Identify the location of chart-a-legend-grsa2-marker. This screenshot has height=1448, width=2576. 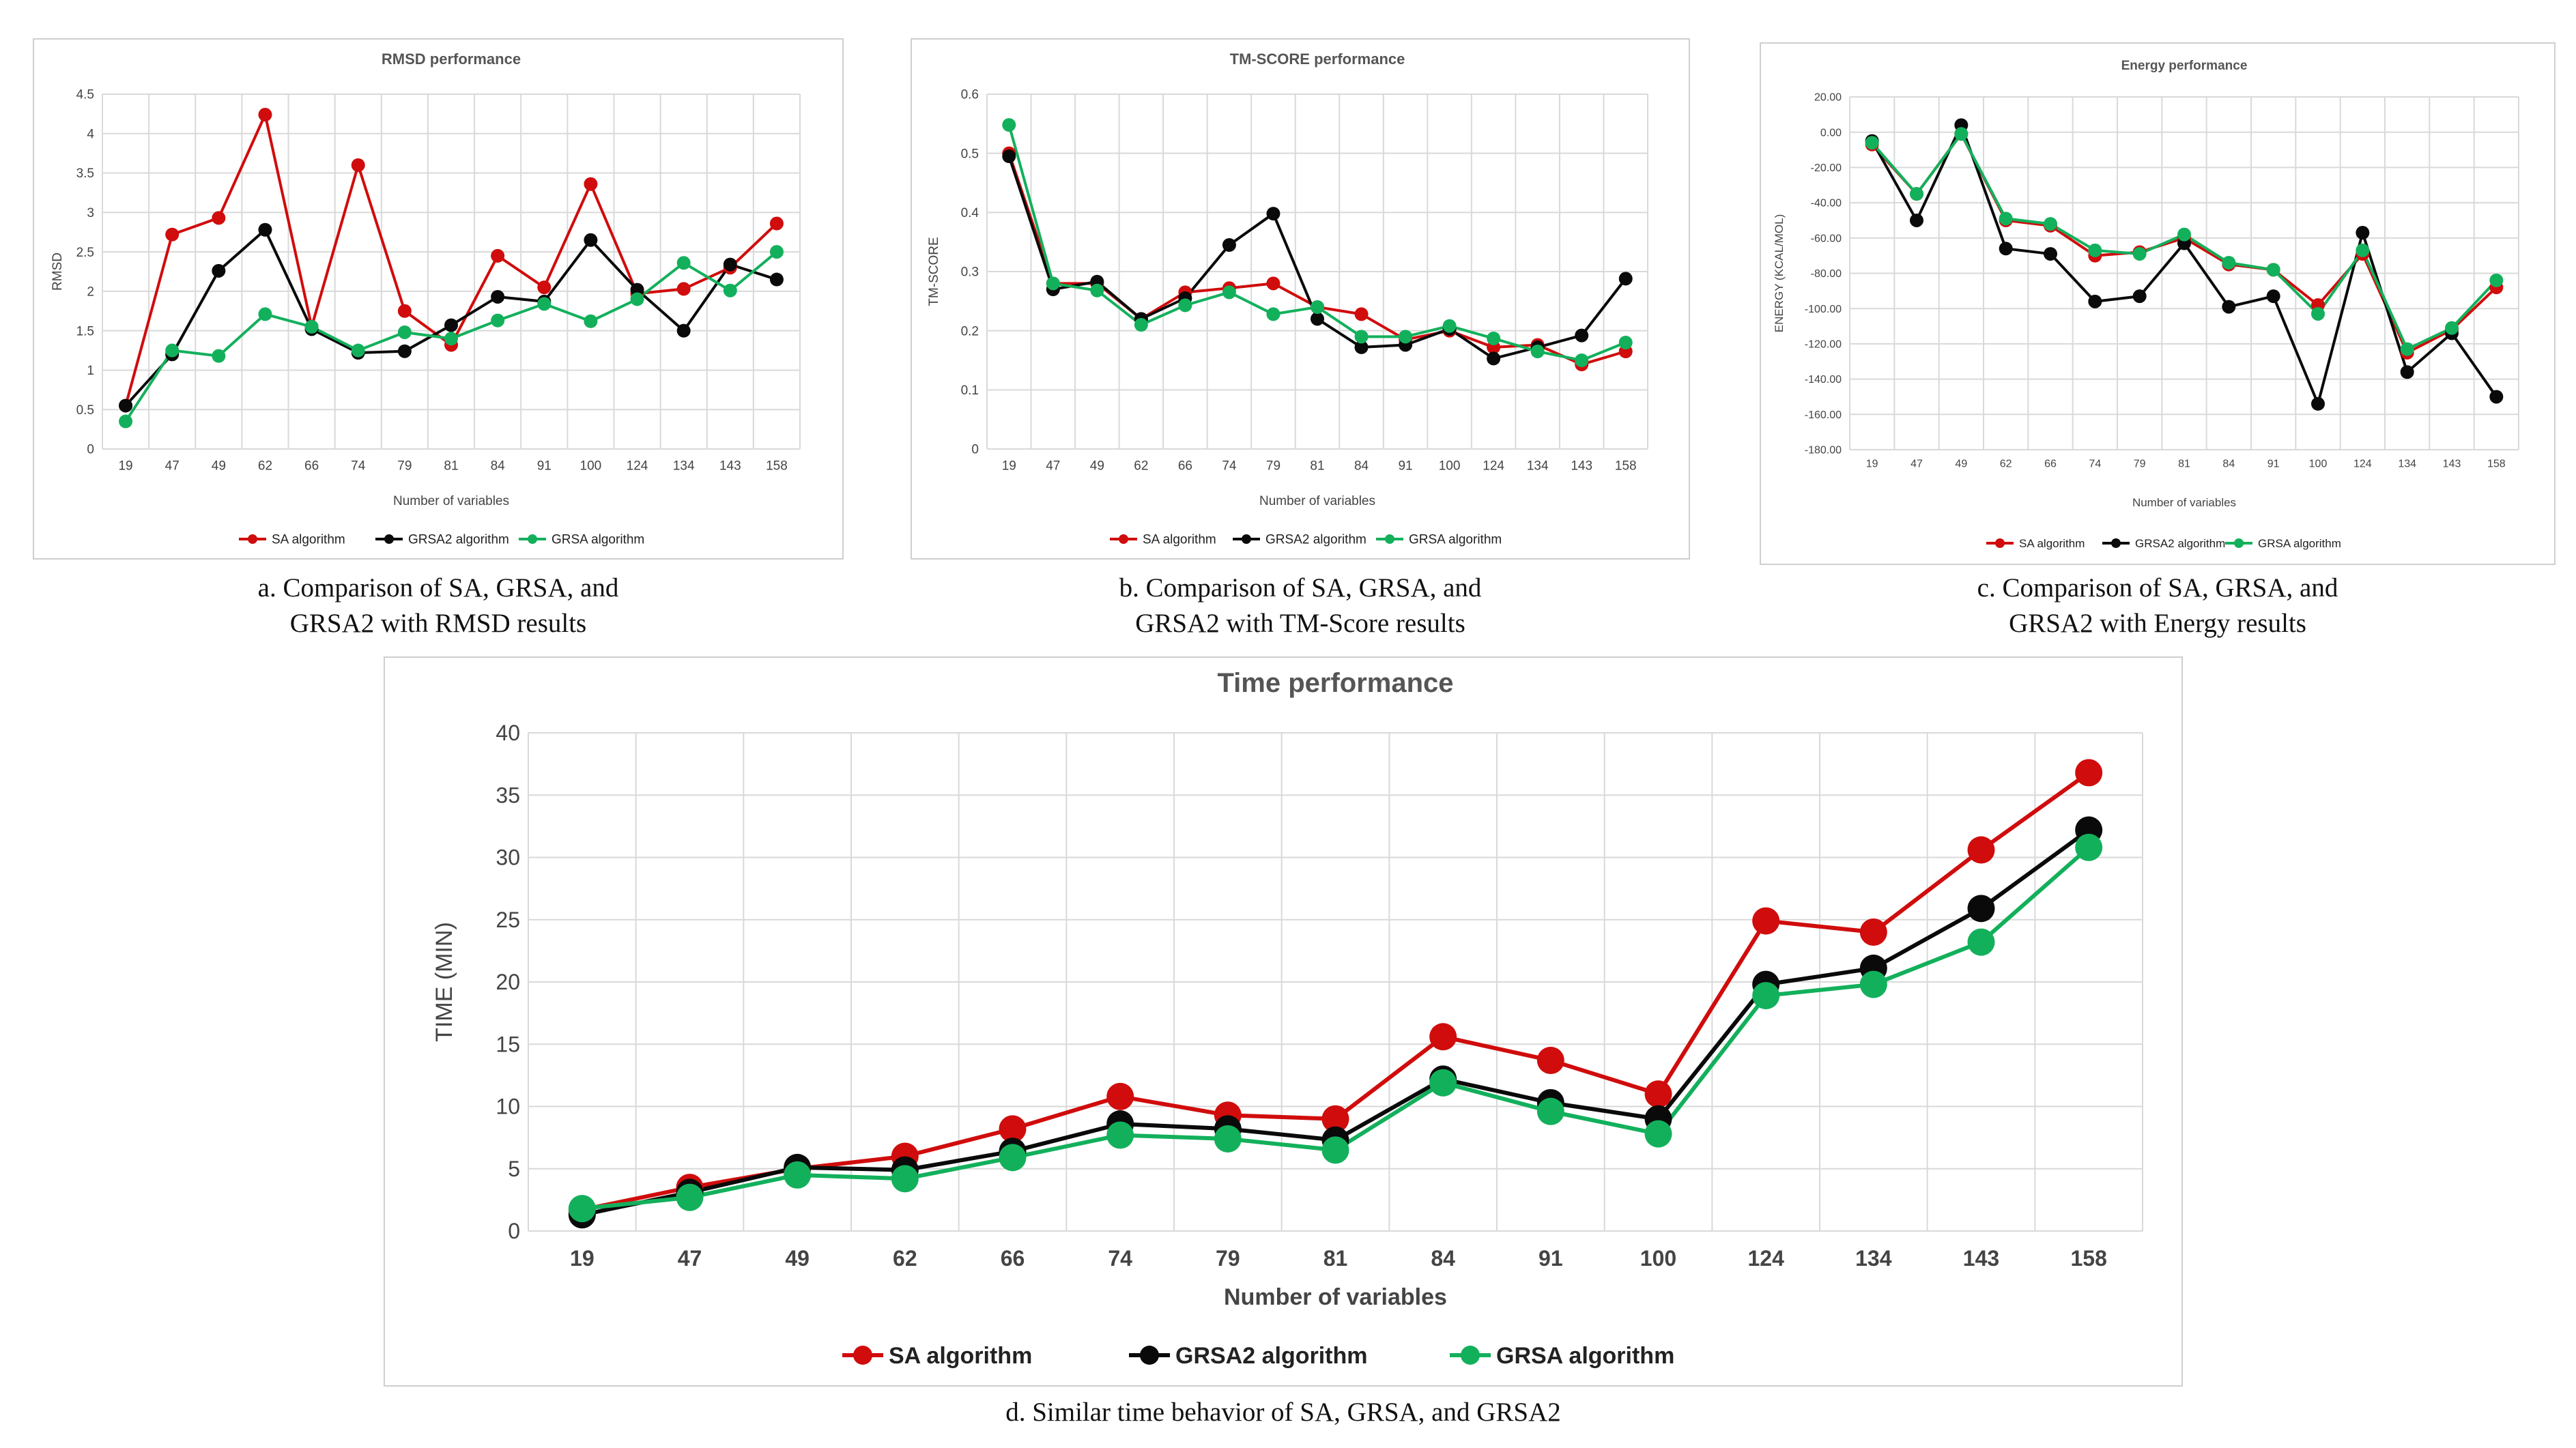
(389, 539).